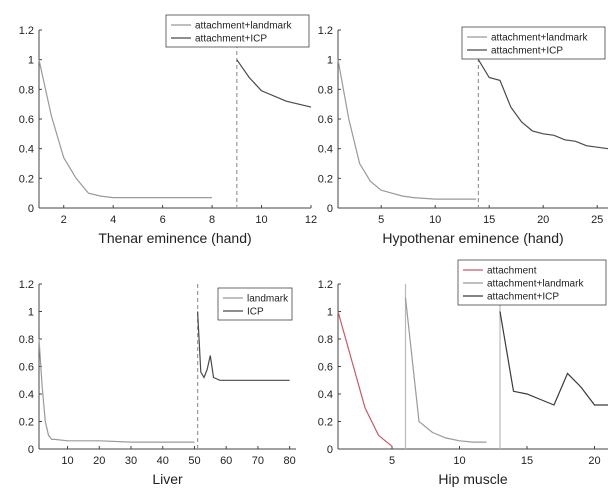 The height and width of the screenshot is (490, 616). Describe the element at coordinates (163, 220) in the screenshot. I see `x-tick-label: 6` at that location.